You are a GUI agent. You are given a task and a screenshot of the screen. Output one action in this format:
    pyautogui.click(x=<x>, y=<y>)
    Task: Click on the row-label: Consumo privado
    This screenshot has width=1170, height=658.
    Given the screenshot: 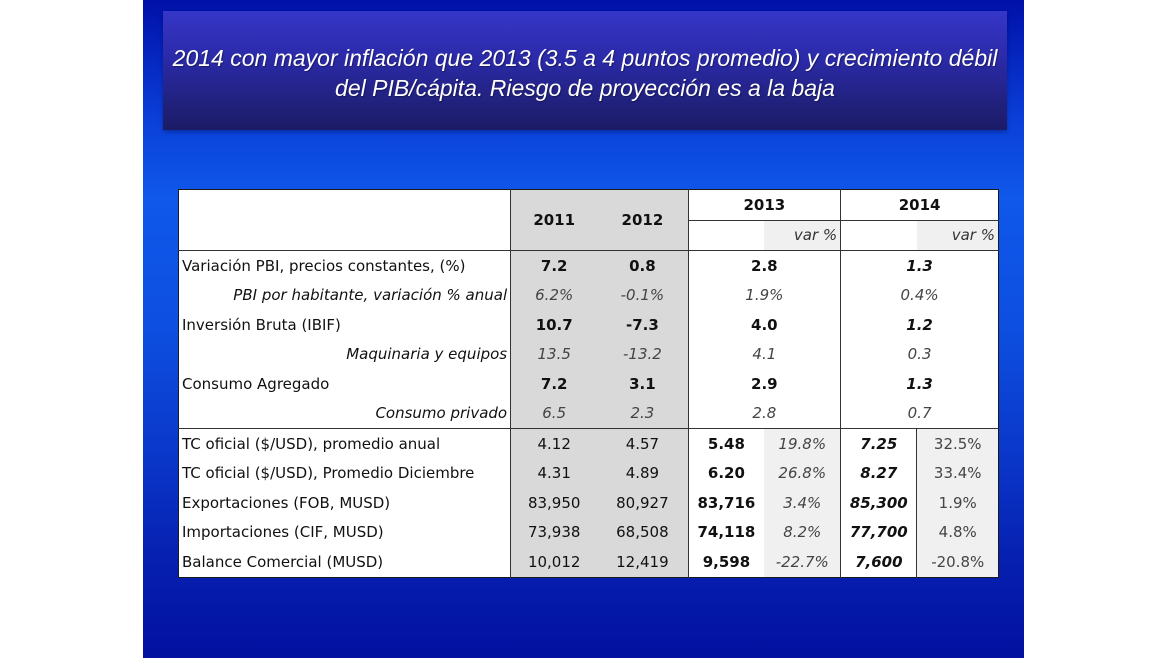 What is the action you would take?
    pyautogui.click(x=344, y=413)
    